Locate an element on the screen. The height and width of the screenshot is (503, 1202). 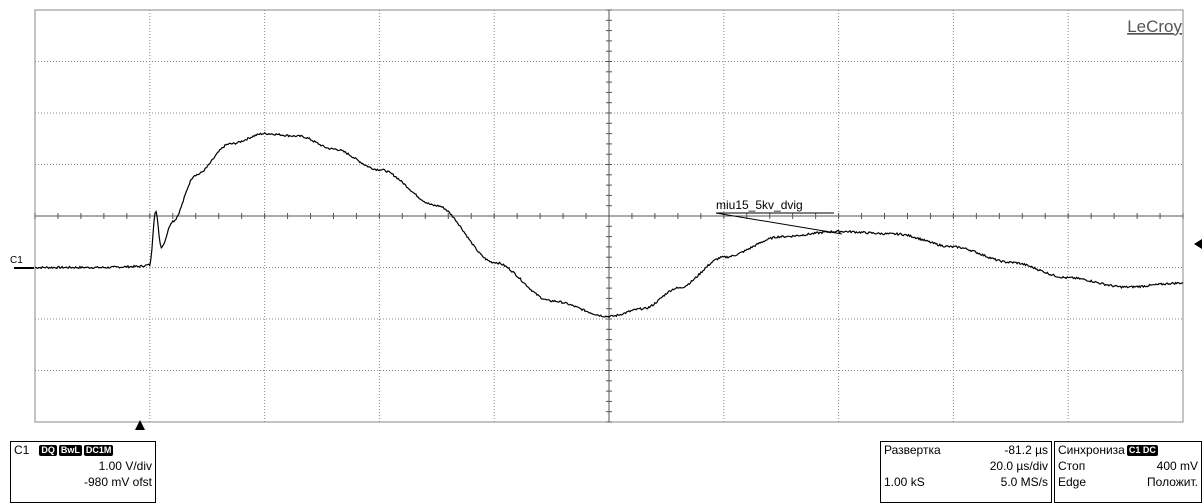
trigger-source-badge: C1 DC is located at coordinates (1142, 450).